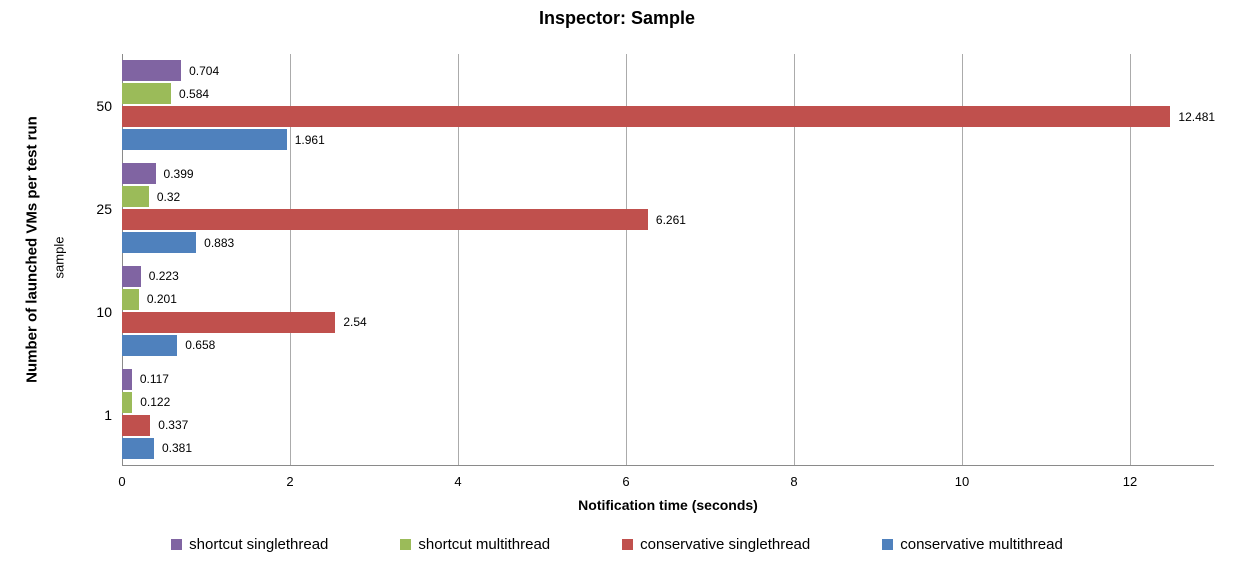 The image size is (1234, 577). Describe the element at coordinates (668, 197) in the screenshot. I see `bar-row-25-shortcut-multithread: 0.32` at that location.